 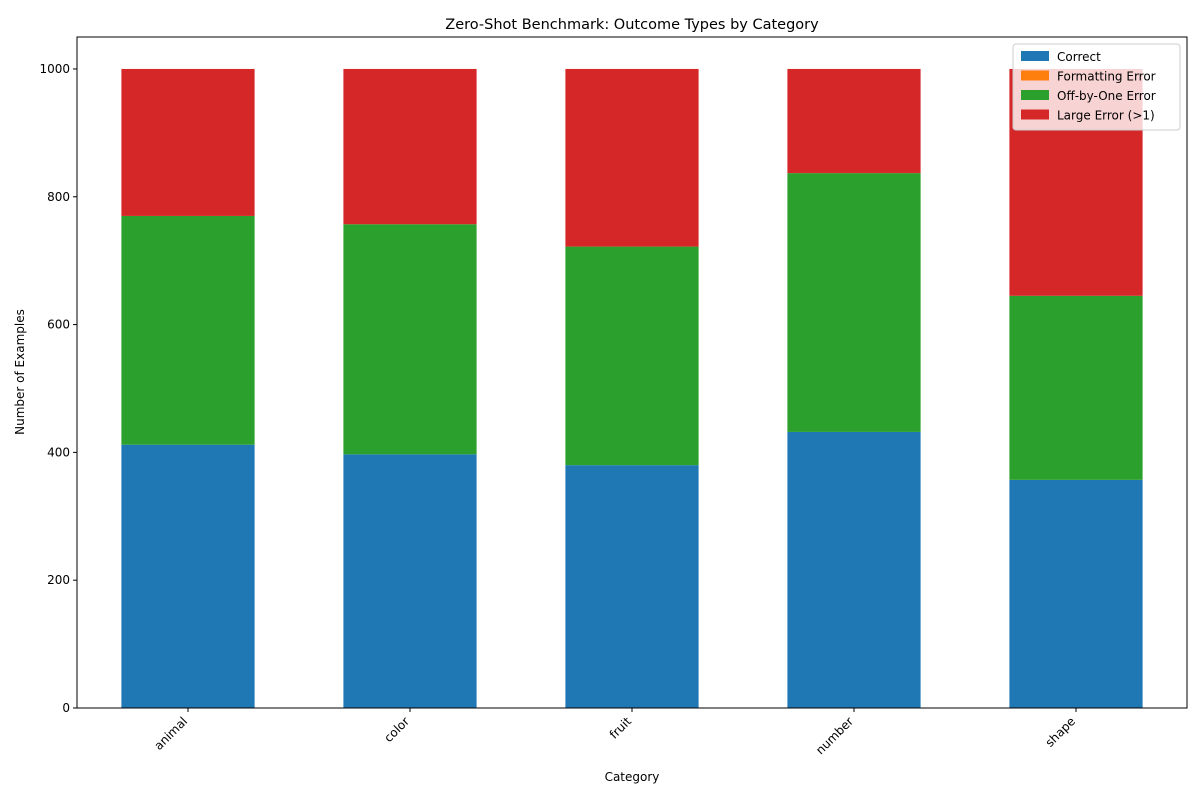 I want to click on x-axis-label: Category, so click(x=632, y=777).